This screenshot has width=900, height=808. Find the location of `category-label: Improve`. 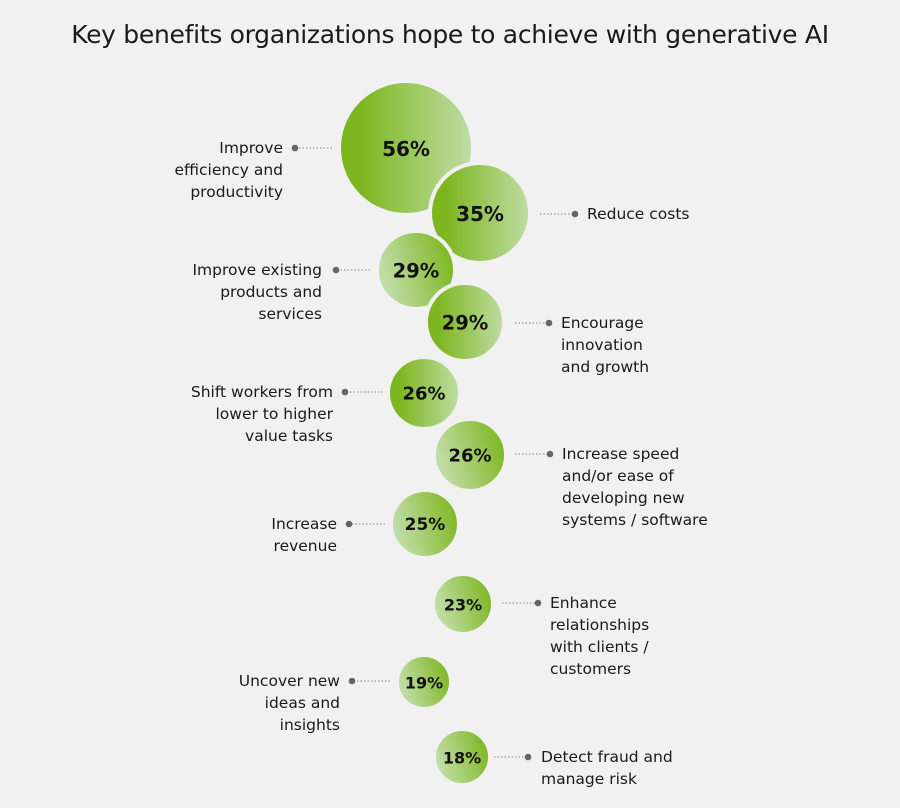

category-label: Improve is located at coordinates (251, 148).